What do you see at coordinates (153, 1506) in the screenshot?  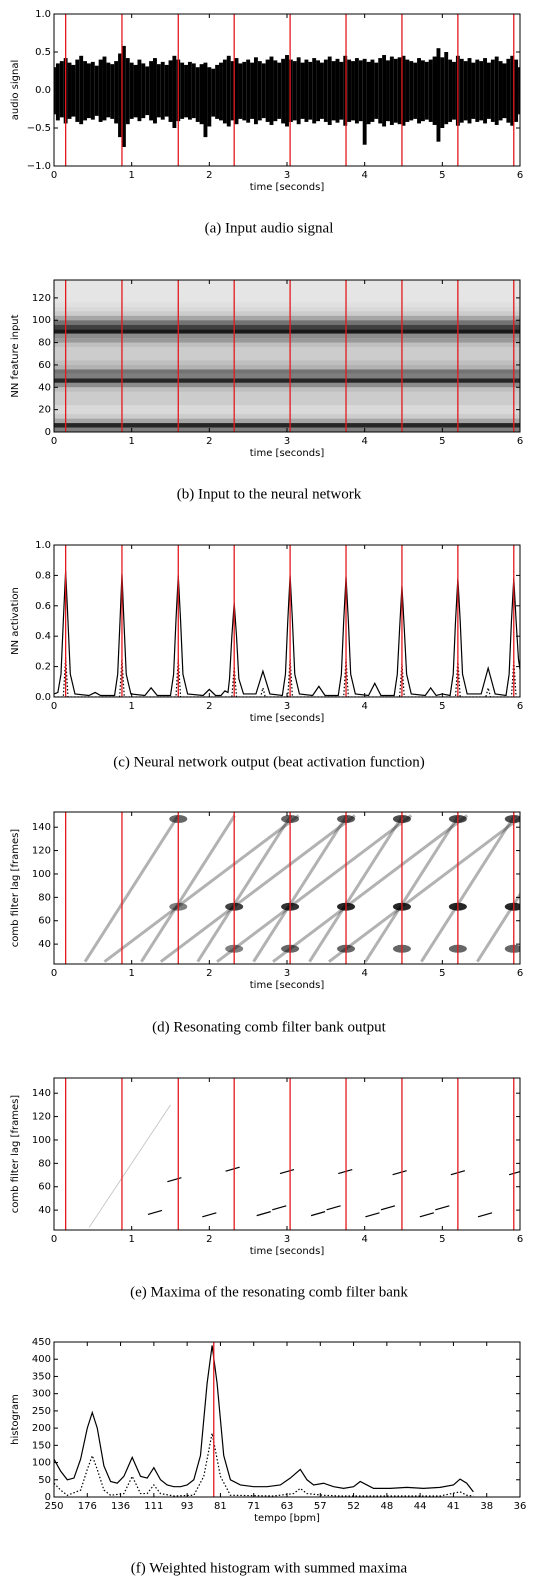 I see `x-tick-label: 111` at bounding box center [153, 1506].